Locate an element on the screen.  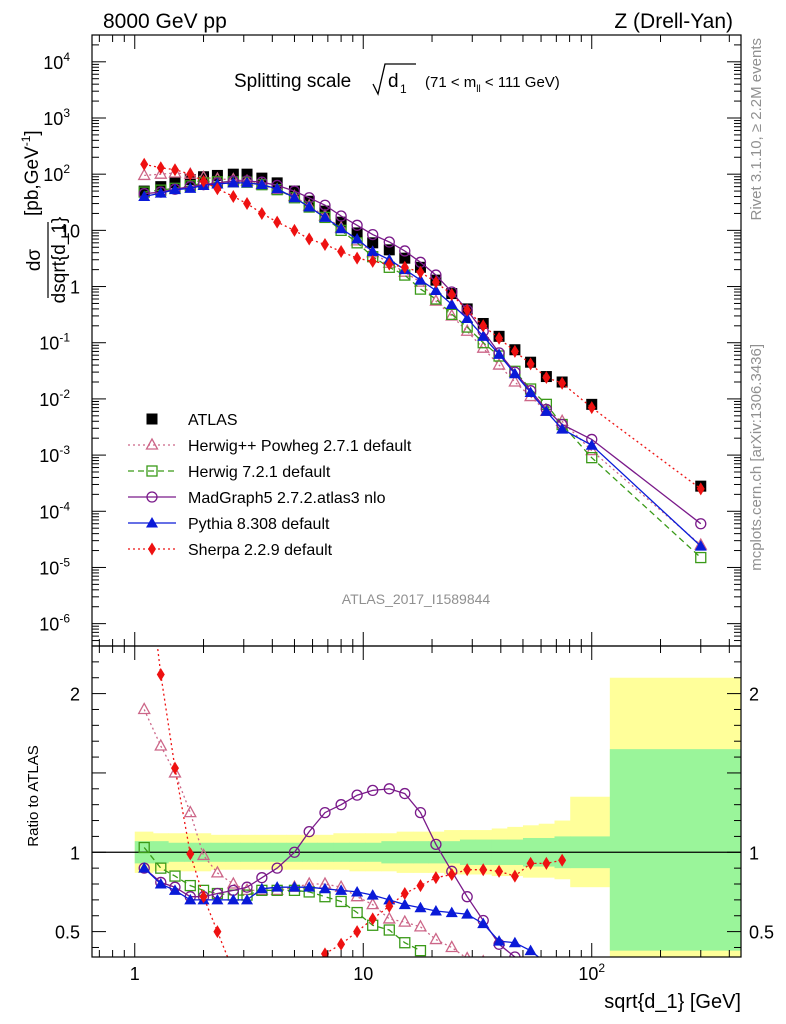
ylabel-denominator: dsqrt{d_1} is located at coordinates (59, 260).